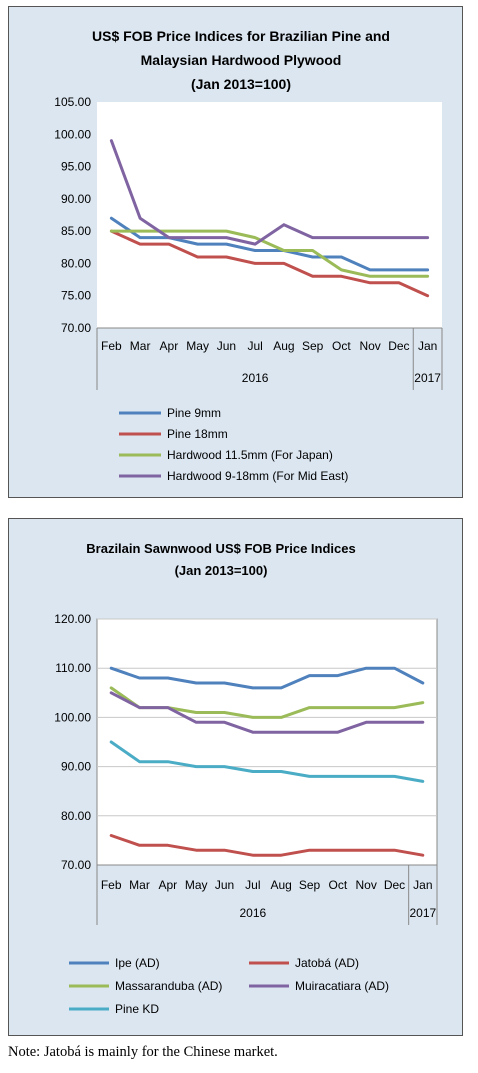 The width and height of the screenshot is (478, 1073). What do you see at coordinates (168, 986) in the screenshot?
I see `legend-label: Massaranduba (AD)` at bounding box center [168, 986].